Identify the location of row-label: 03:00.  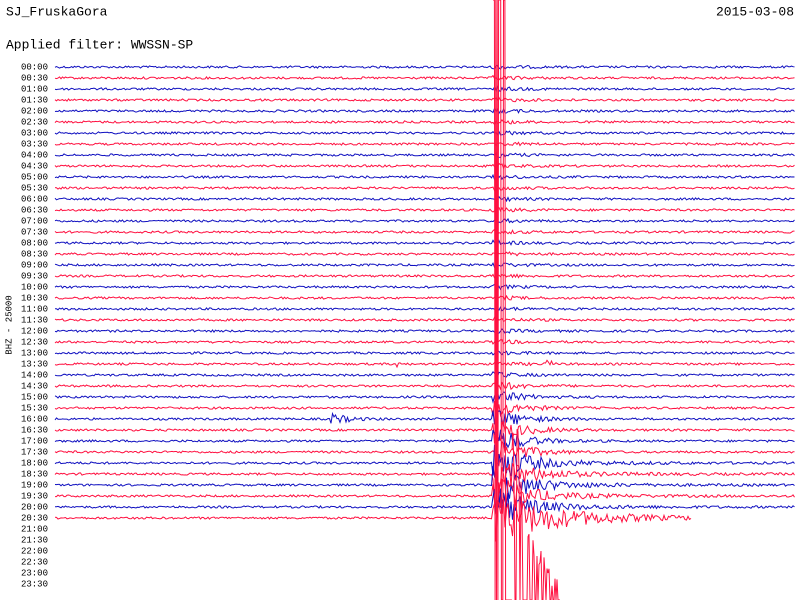
(34, 133).